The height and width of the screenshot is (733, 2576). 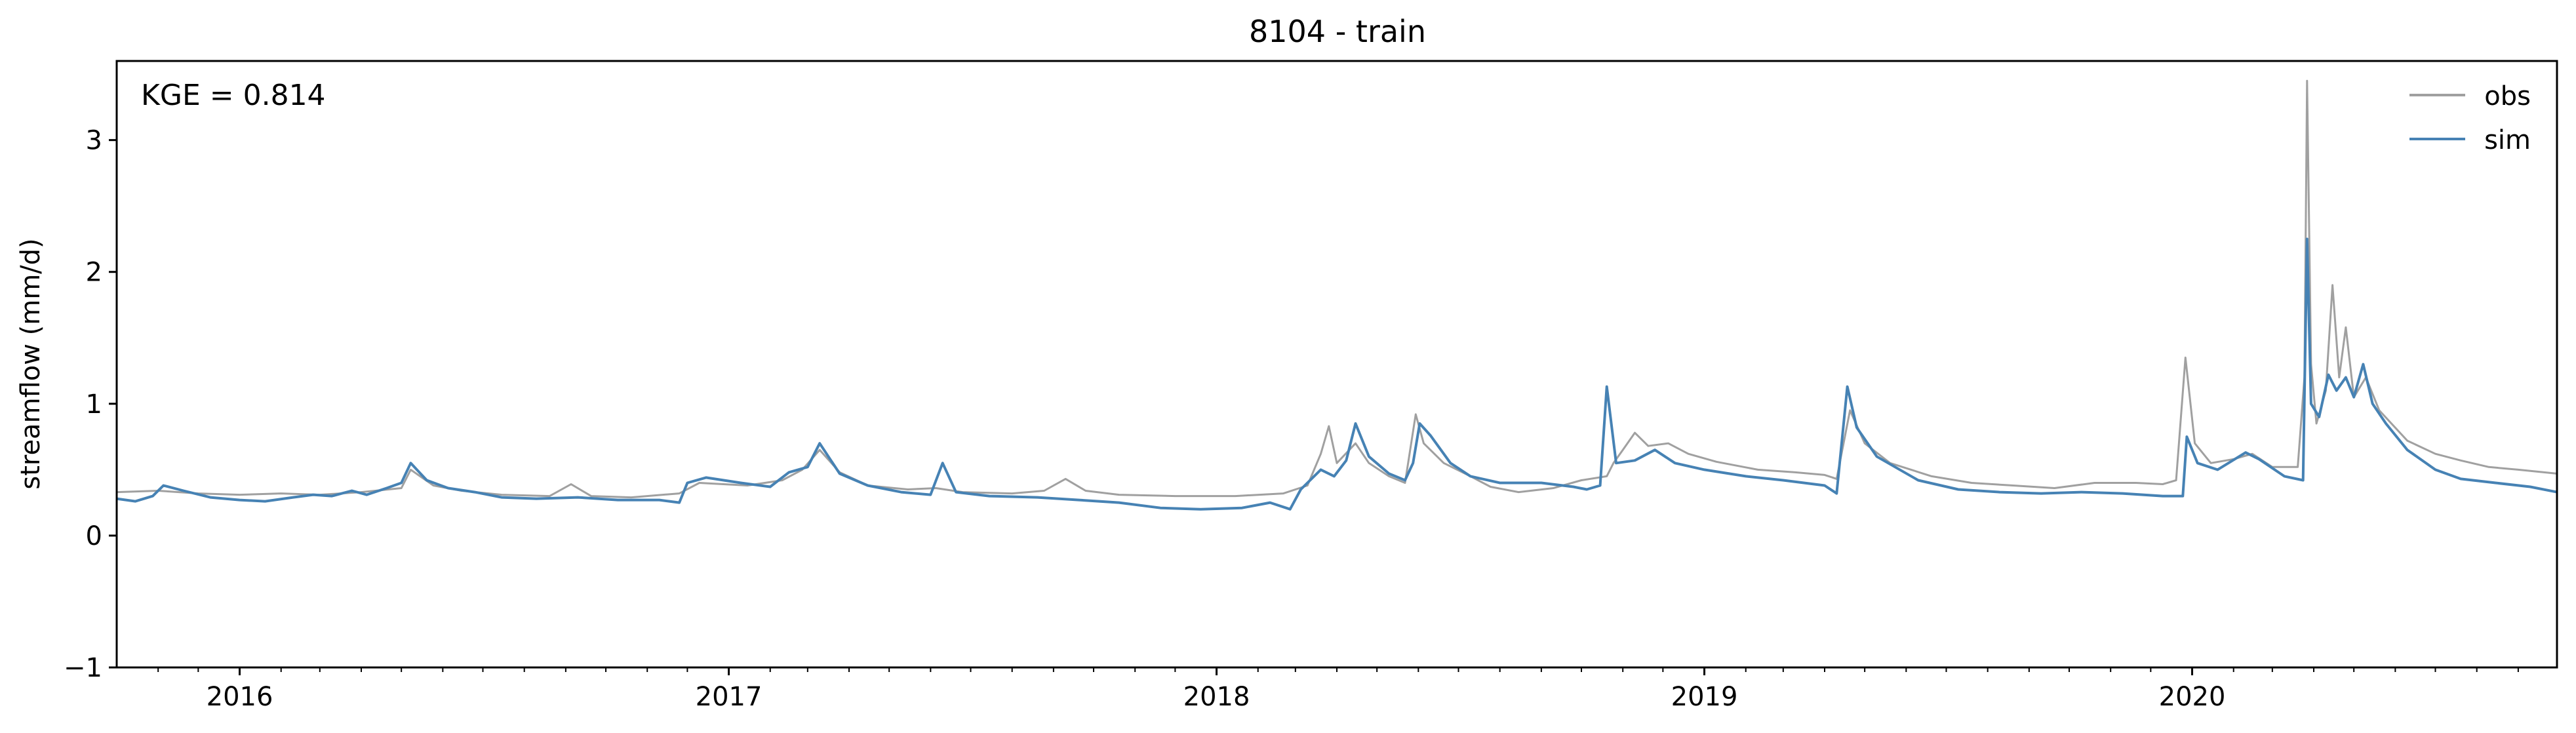 I want to click on x-tick-label: 2016, so click(x=240, y=697).